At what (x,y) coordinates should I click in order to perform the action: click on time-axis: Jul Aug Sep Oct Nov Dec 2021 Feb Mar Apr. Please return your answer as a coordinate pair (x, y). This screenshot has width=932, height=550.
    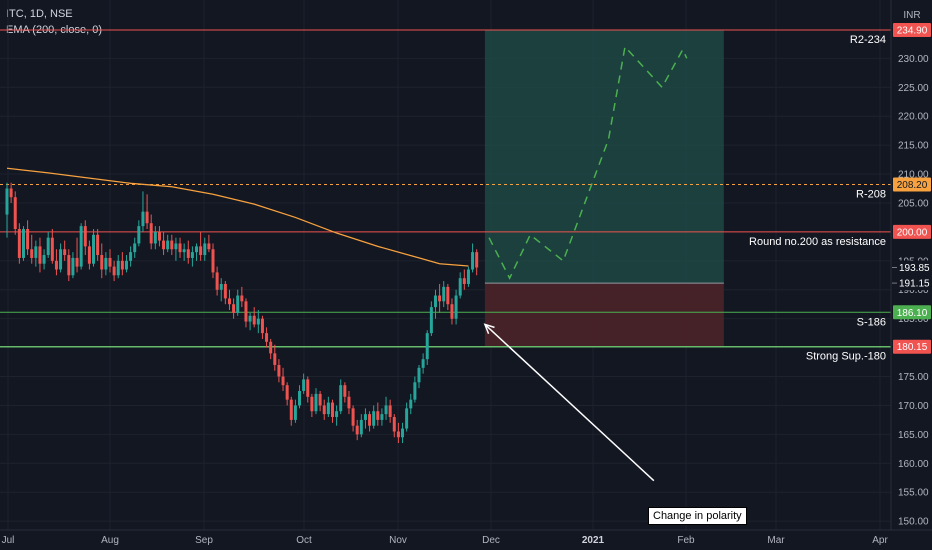
    Looking at the image, I should click on (445, 540).